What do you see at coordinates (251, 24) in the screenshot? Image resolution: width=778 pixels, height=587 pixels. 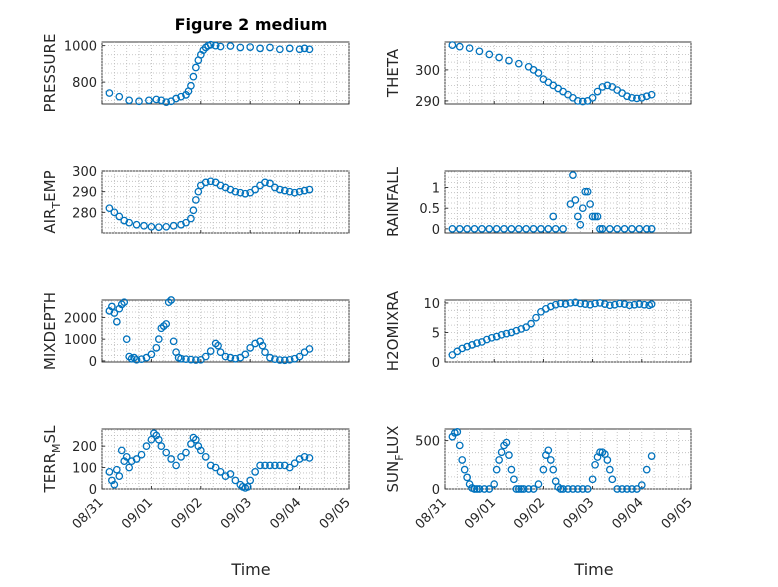 I see `figure-title: Figure 2 medium` at bounding box center [251, 24].